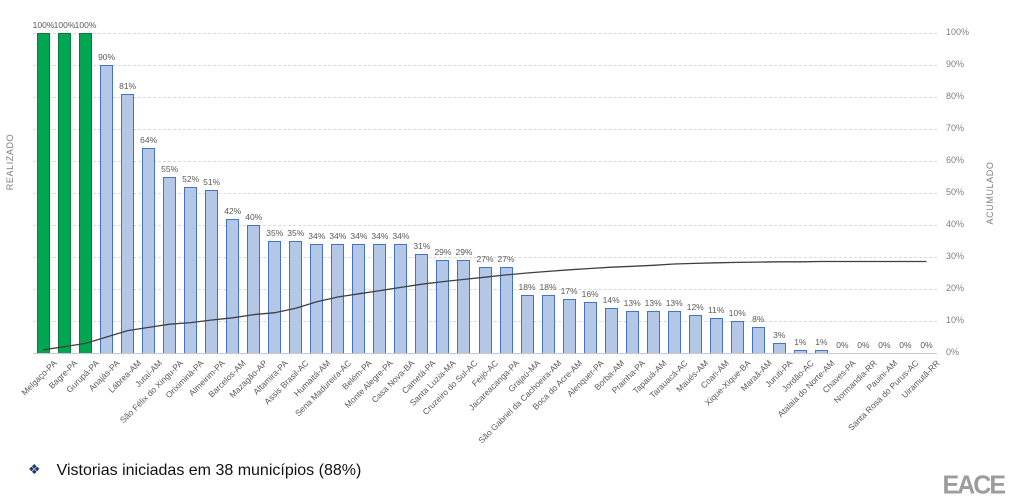  Describe the element at coordinates (955, 288) in the screenshot. I see `y-axis-tick: 20%` at that location.